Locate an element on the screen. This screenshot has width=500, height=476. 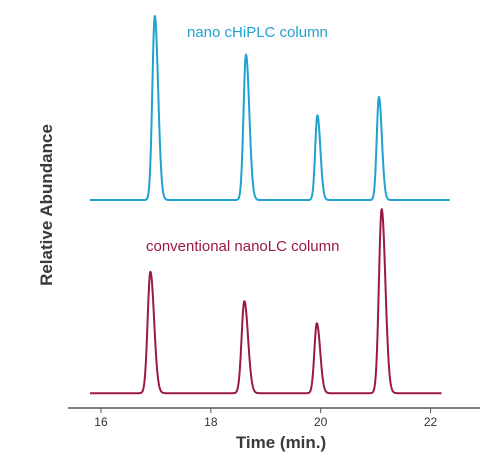
x-tick-label: 20 is located at coordinates (321, 422).